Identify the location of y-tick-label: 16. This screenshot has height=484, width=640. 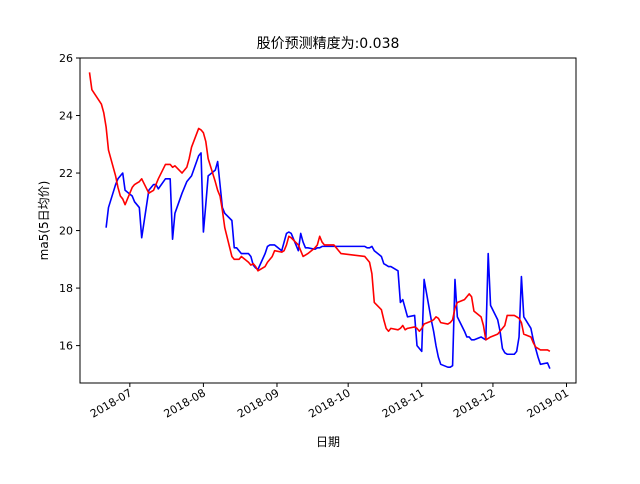
(66, 346).